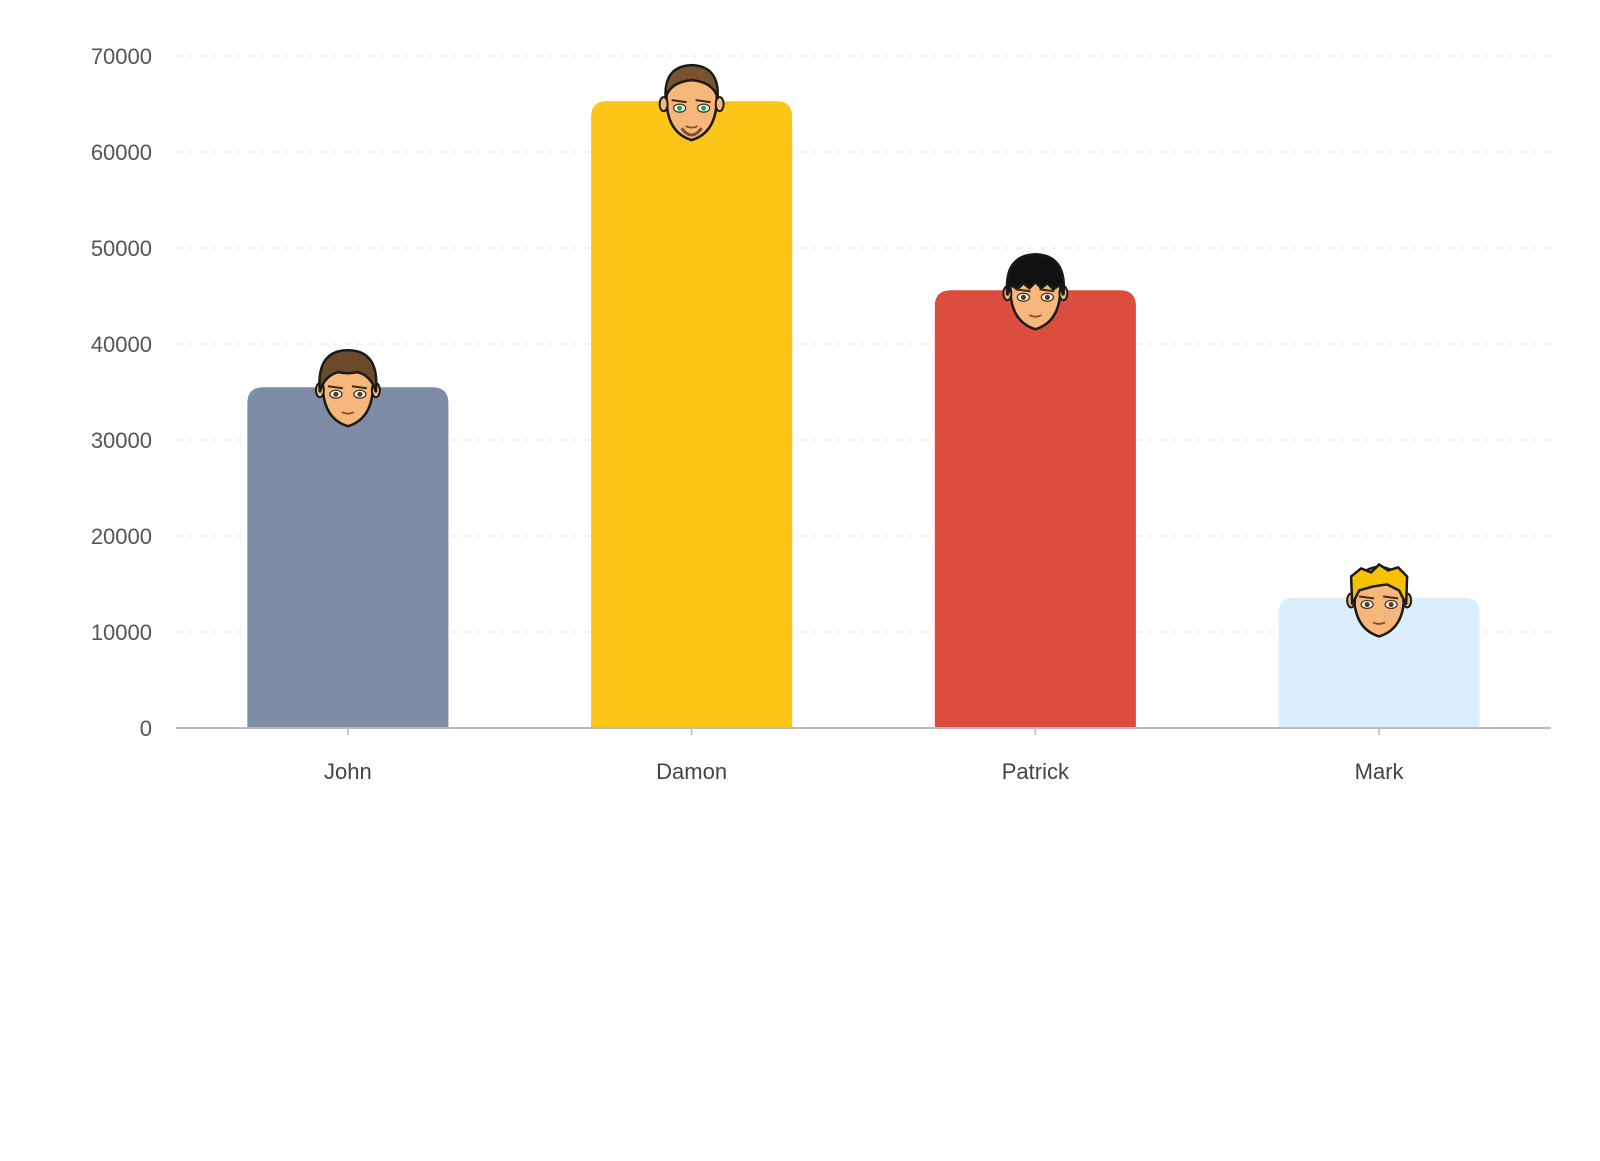 The height and width of the screenshot is (1161, 1600). Describe the element at coordinates (1379, 662) in the screenshot. I see `bar-mark` at that location.